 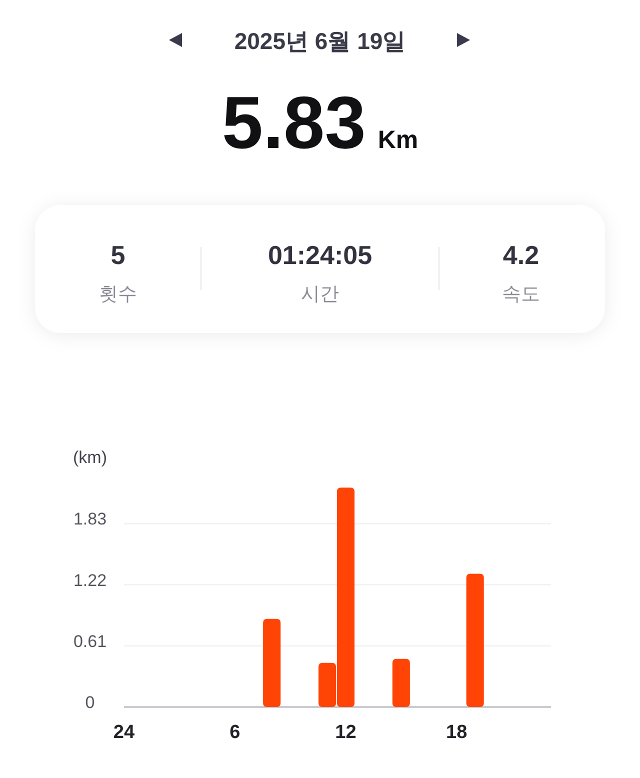 What do you see at coordinates (90, 702) in the screenshot?
I see `y-tick-label: 0` at bounding box center [90, 702].